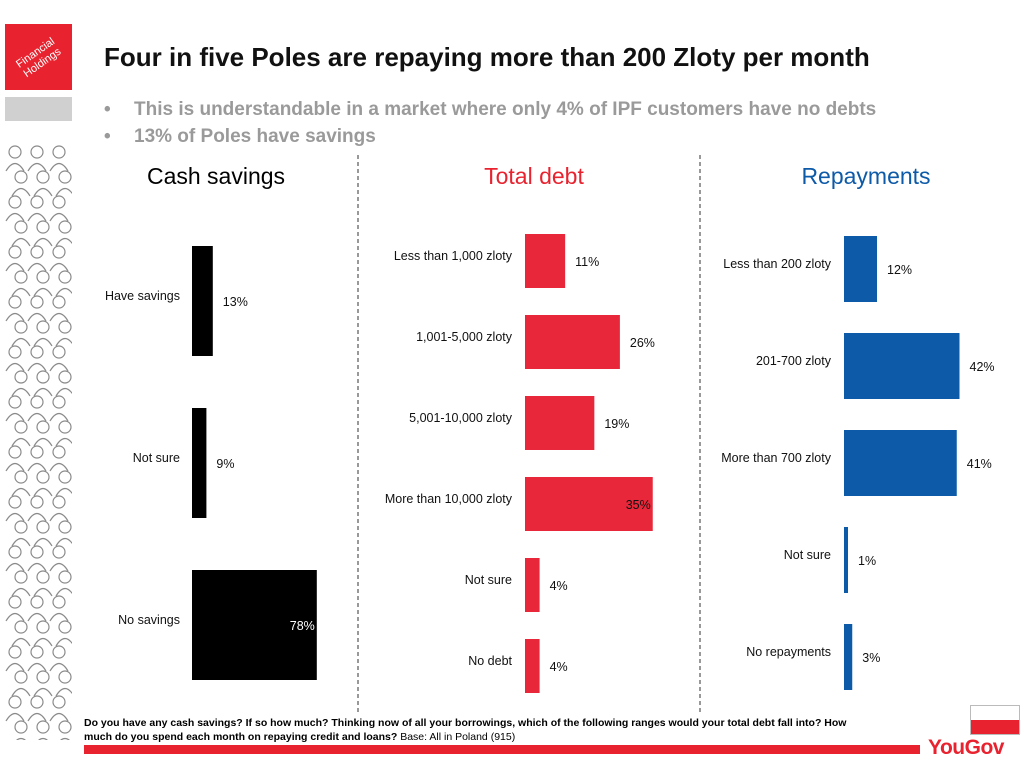 The image size is (1024, 768). What do you see at coordinates (216, 176) in the screenshot?
I see `chart-title: Cash savings` at bounding box center [216, 176].